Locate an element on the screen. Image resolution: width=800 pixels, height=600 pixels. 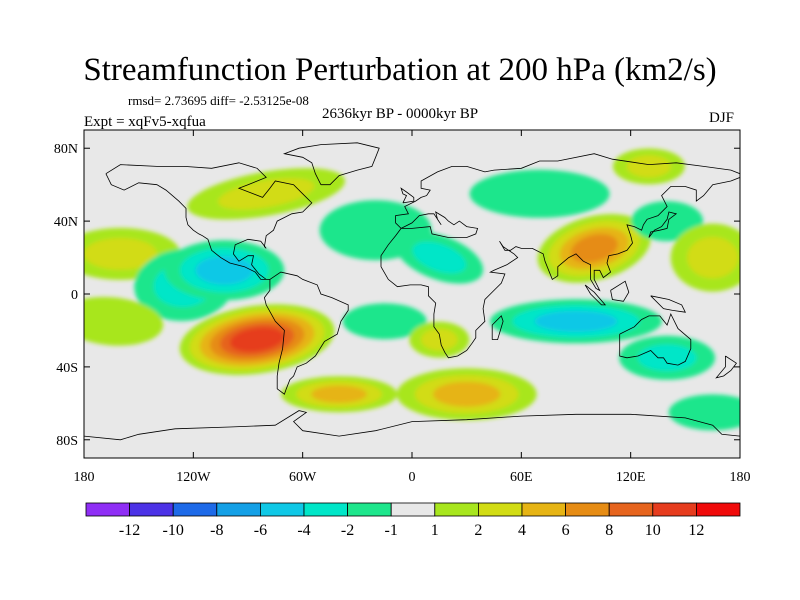
colorbar-label: -10 is located at coordinates (173, 530).